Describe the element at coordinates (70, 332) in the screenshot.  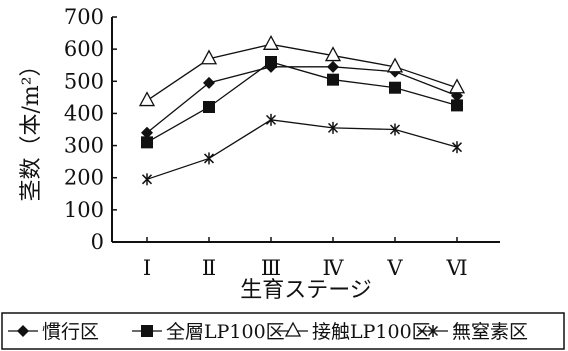
I see `legend-label: 慣行区` at that location.